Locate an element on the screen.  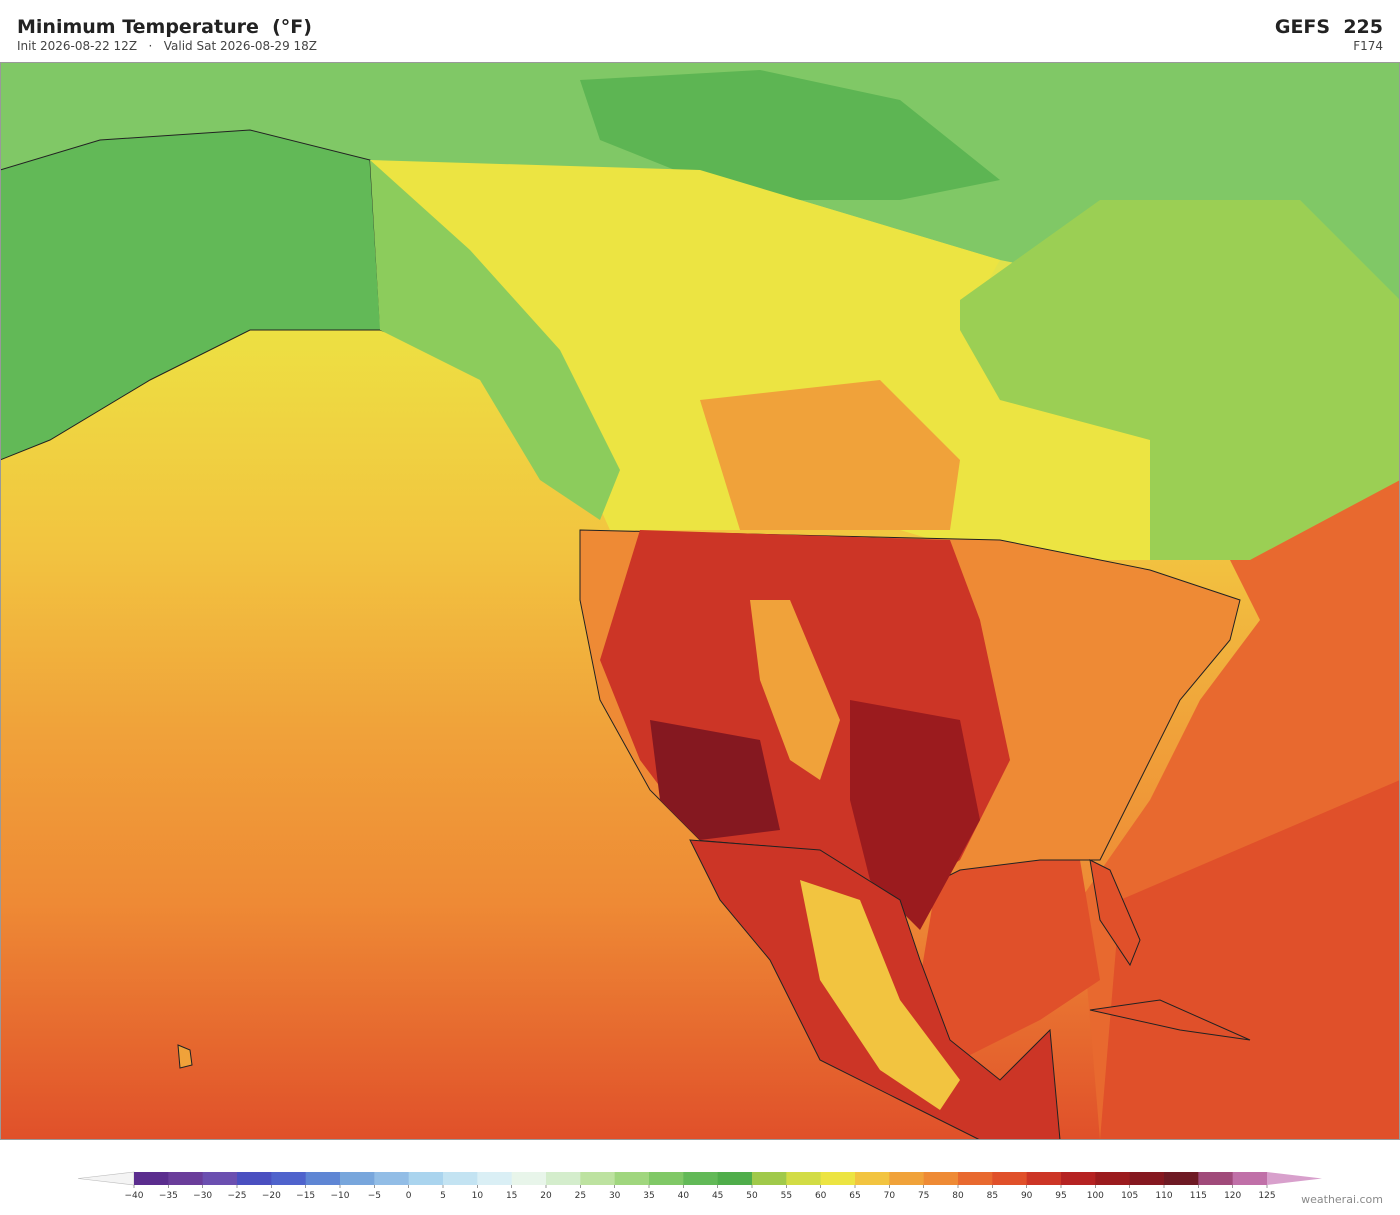
colorbar-tick-label: −30 is located at coordinates (202, 1195).